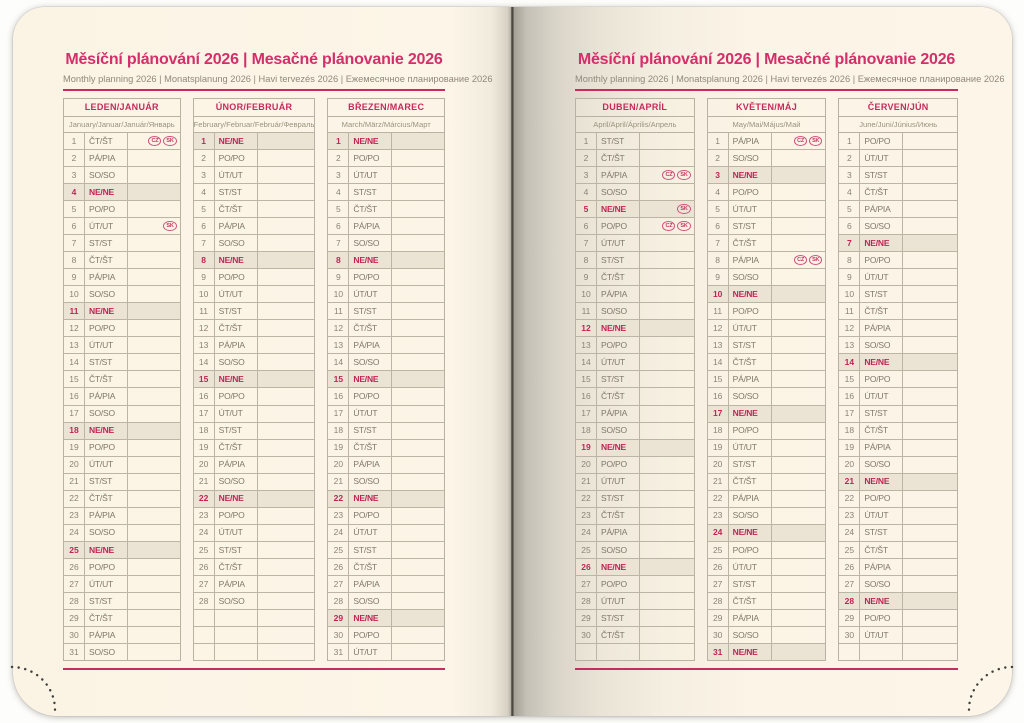  I want to click on day-number: 8, so click(586, 260).